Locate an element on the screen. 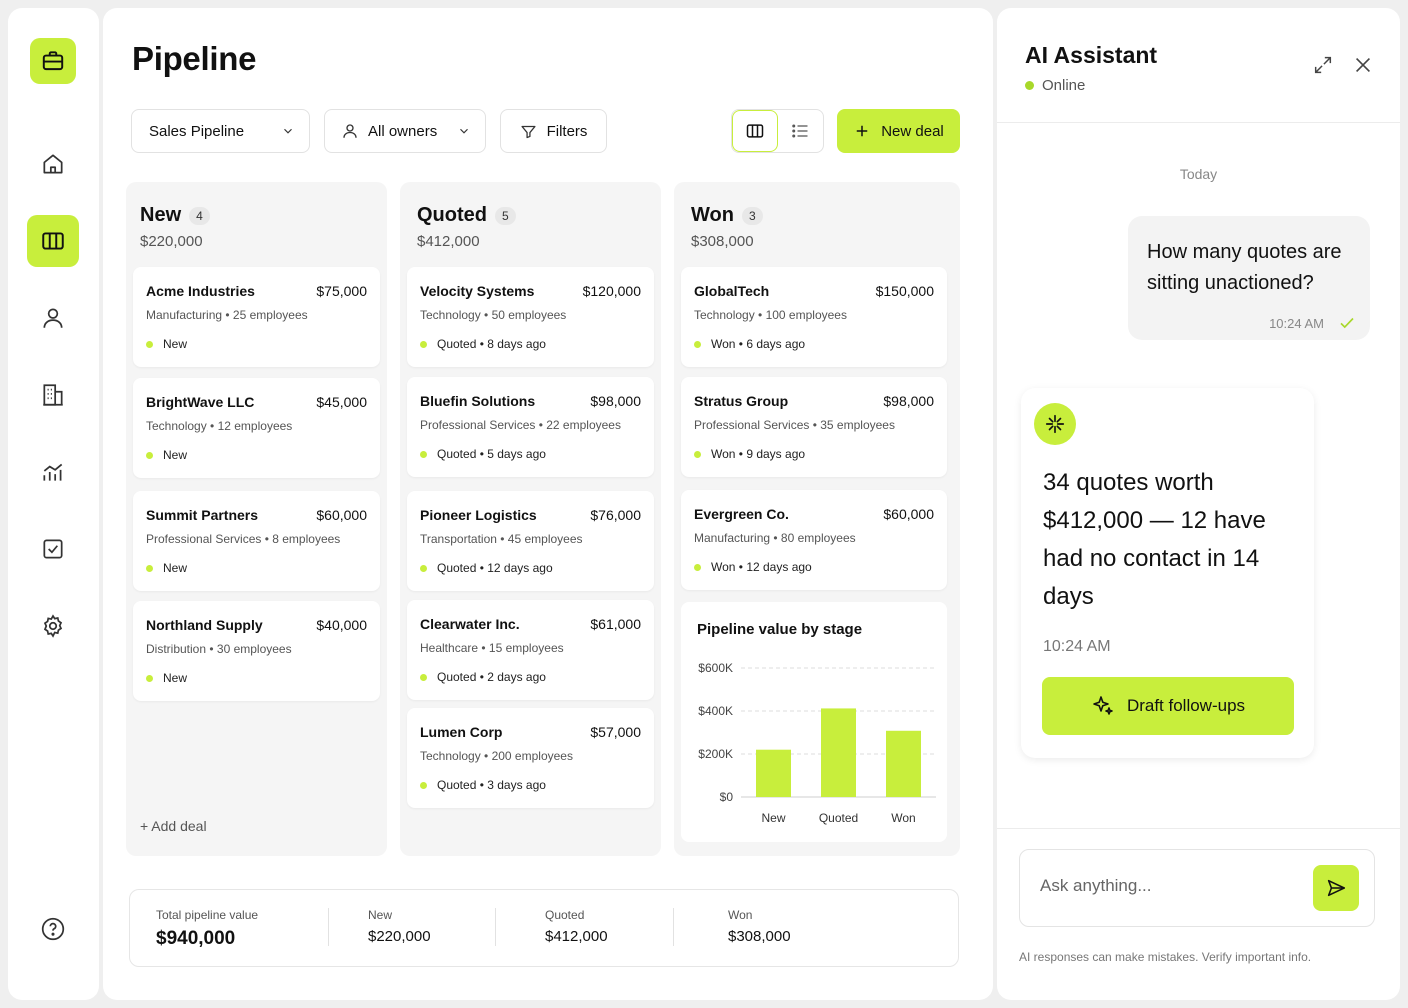 Image resolution: width=1408 pixels, height=1008 pixels. column-total: $412,000 is located at coordinates (448, 241).